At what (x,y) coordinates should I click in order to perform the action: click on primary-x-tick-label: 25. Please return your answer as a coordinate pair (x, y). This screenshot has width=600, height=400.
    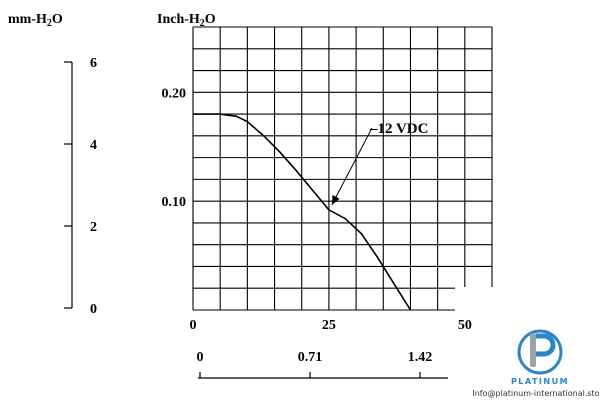
    Looking at the image, I should click on (329, 325).